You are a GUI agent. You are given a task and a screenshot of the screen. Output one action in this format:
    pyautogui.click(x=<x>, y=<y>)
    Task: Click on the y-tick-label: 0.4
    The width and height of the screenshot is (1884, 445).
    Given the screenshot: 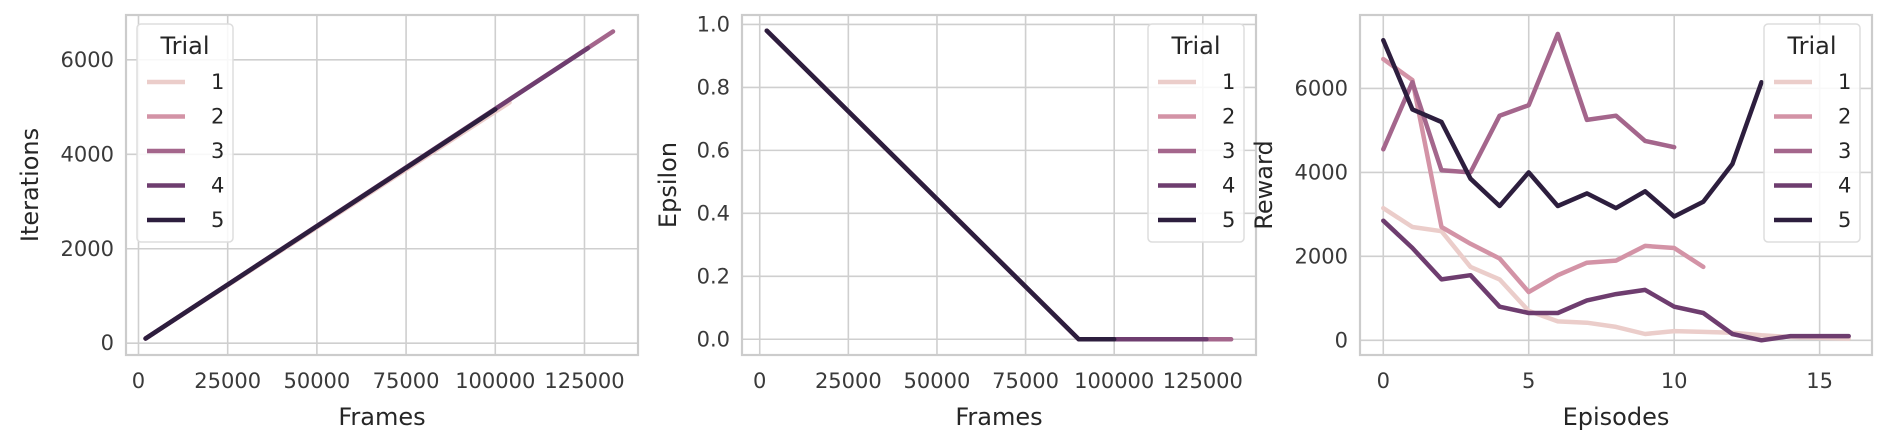 What is the action you would take?
    pyautogui.click(x=713, y=213)
    